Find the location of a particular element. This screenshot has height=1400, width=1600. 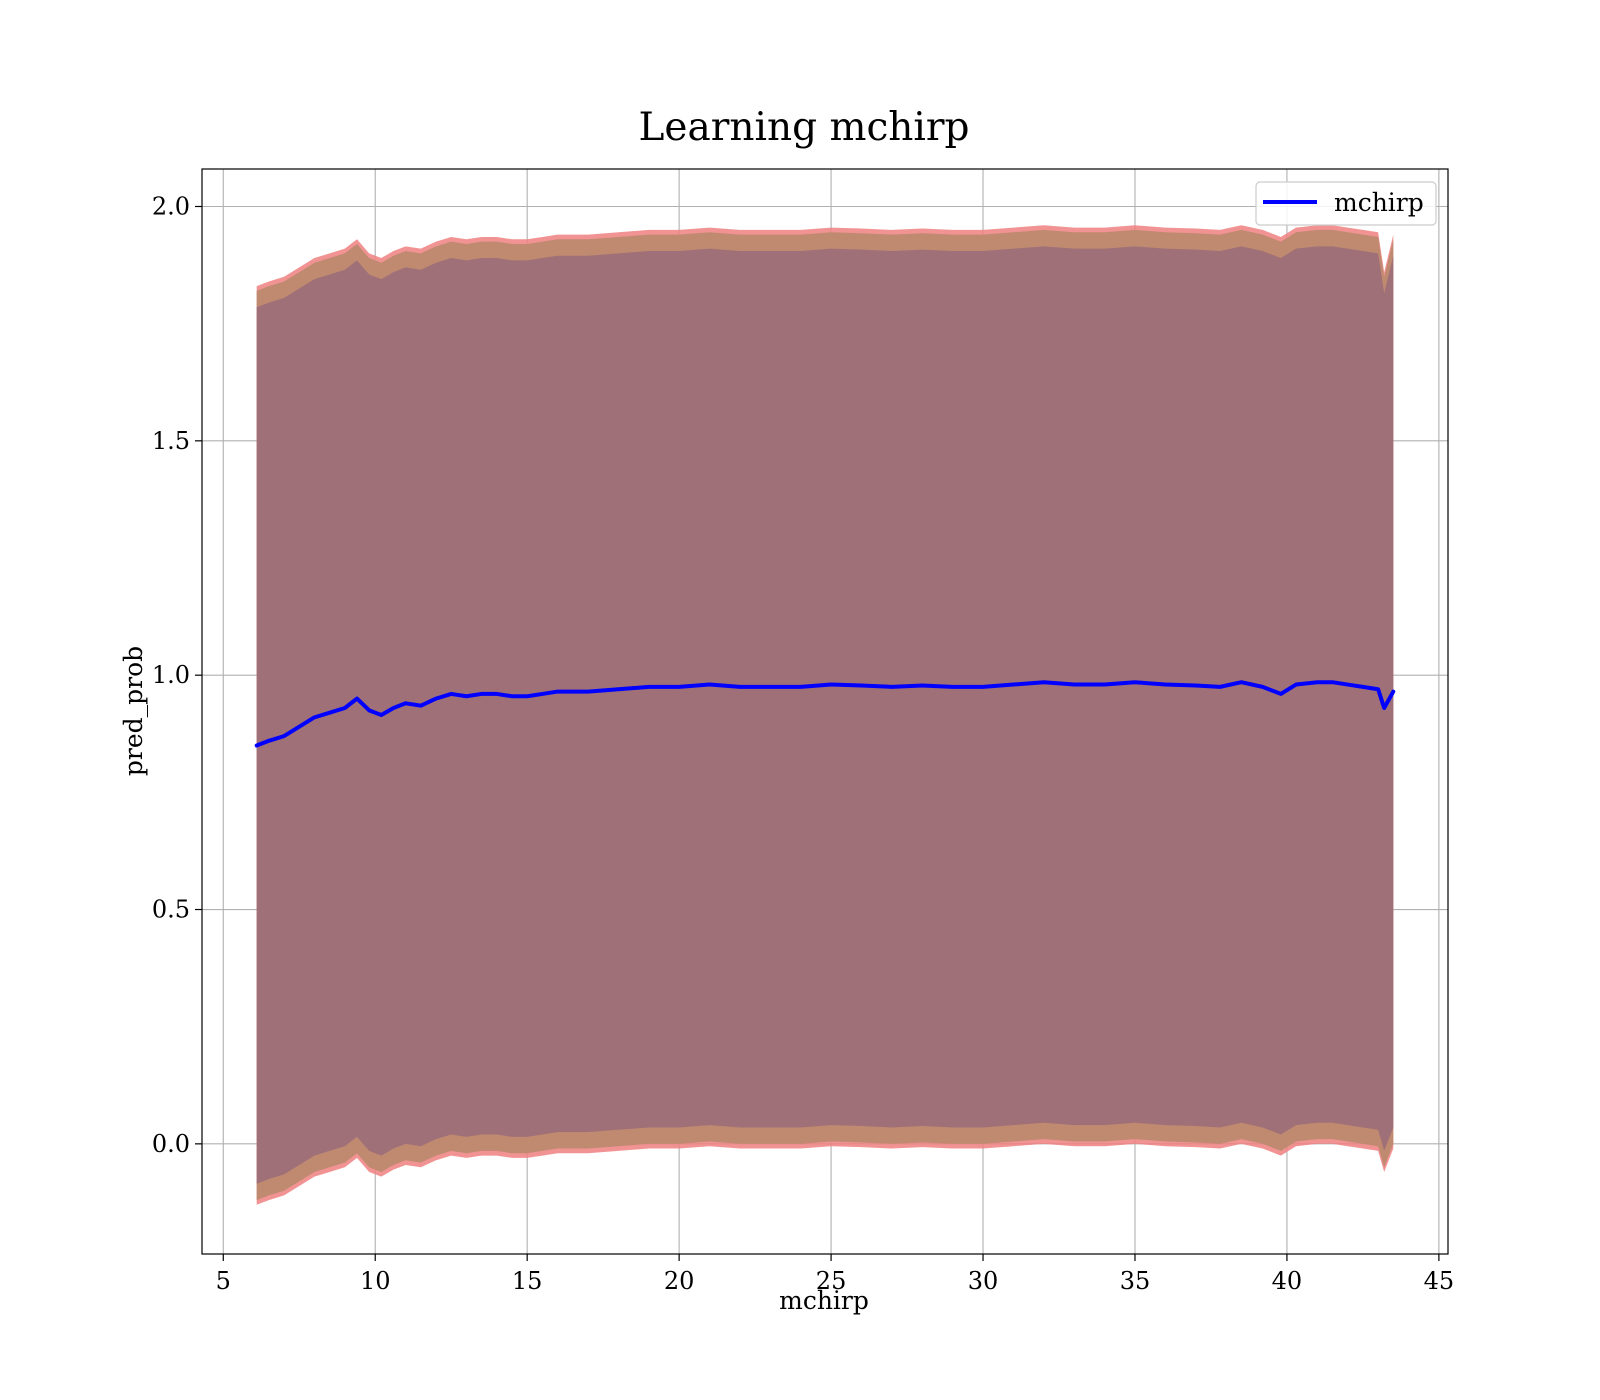

y-tick-label: 0.0 is located at coordinates (171, 1144).